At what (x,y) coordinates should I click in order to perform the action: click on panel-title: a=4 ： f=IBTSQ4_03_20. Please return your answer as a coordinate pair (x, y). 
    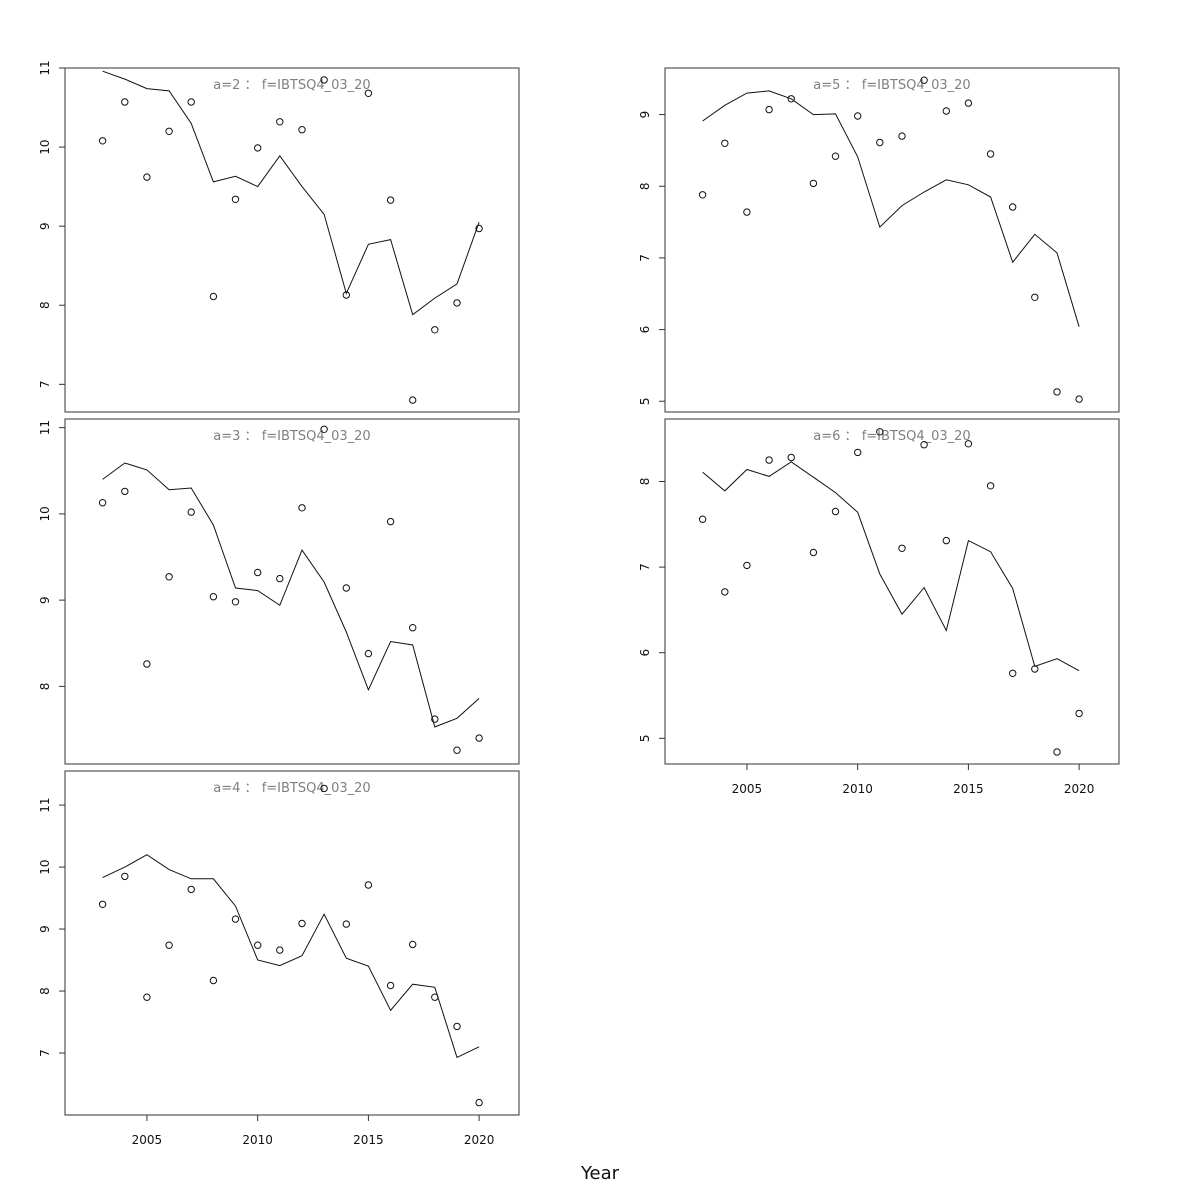
    Looking at the image, I should click on (291, 788).